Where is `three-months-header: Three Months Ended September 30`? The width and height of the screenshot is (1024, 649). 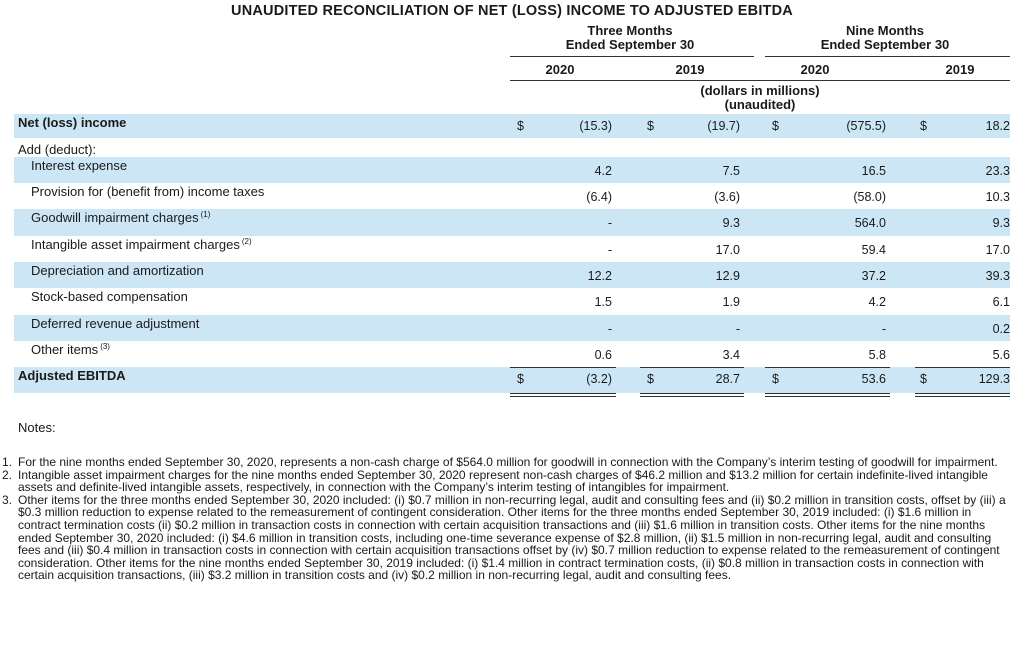 three-months-header: Three Months Ended September 30 is located at coordinates (630, 38).